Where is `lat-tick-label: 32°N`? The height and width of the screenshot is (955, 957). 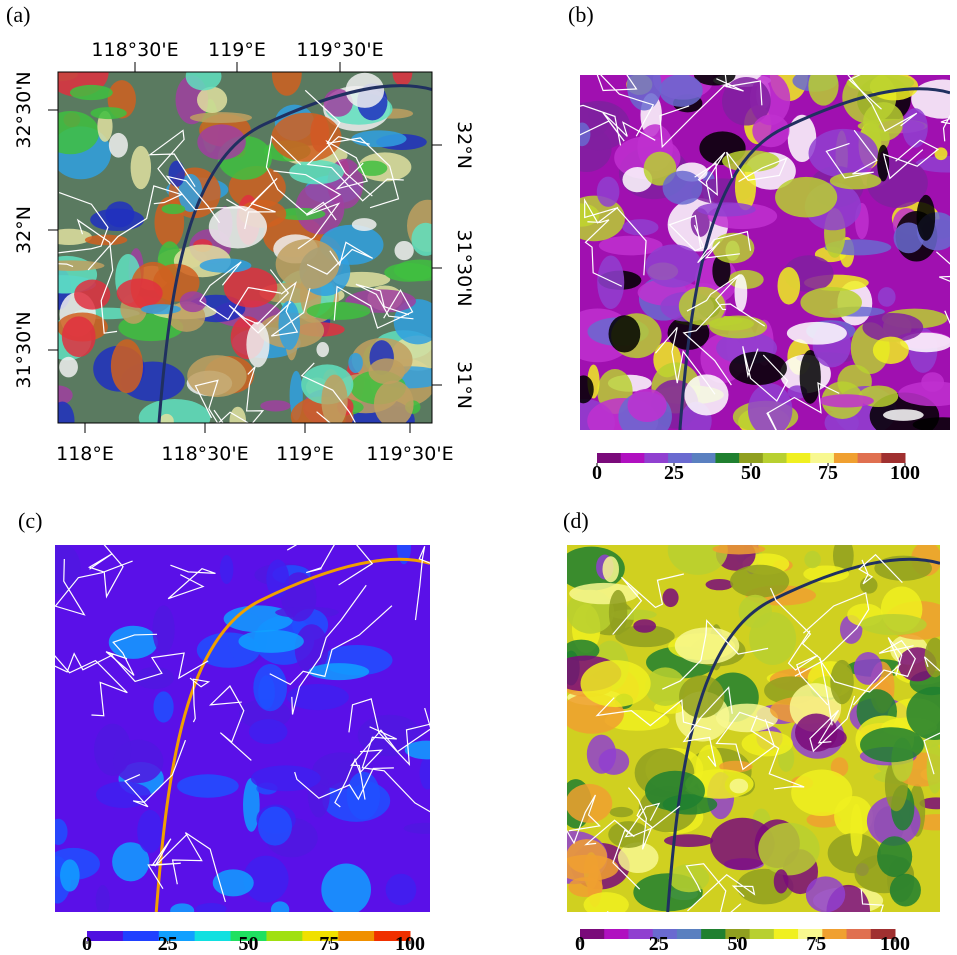 lat-tick-label: 32°N is located at coordinates (464, 145).